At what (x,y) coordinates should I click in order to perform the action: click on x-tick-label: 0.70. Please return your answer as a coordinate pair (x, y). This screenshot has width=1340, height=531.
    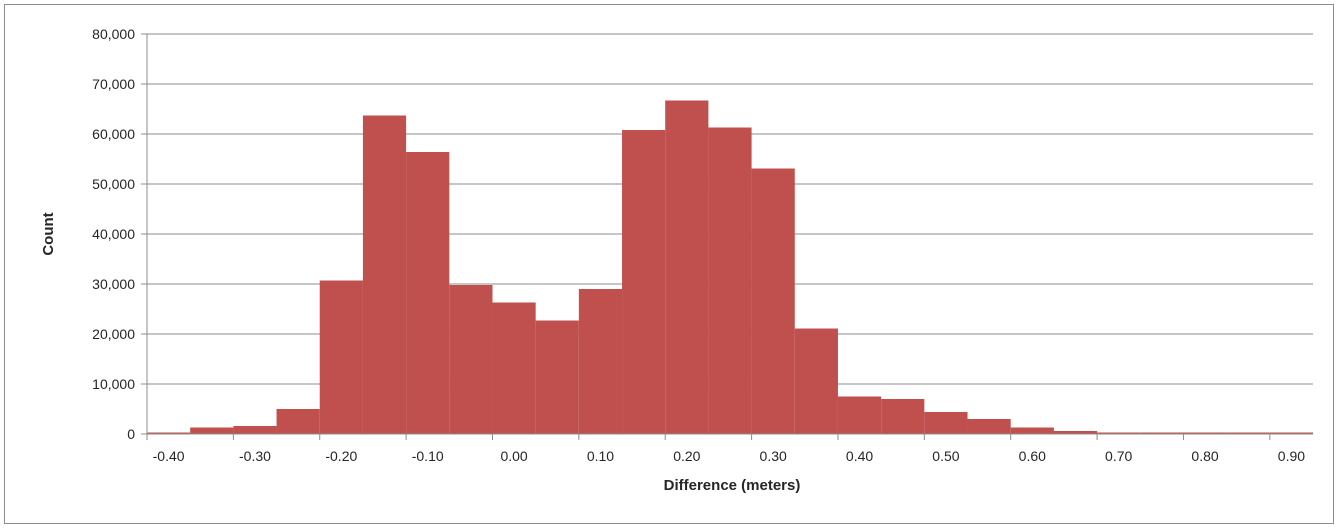
    Looking at the image, I should click on (1118, 456).